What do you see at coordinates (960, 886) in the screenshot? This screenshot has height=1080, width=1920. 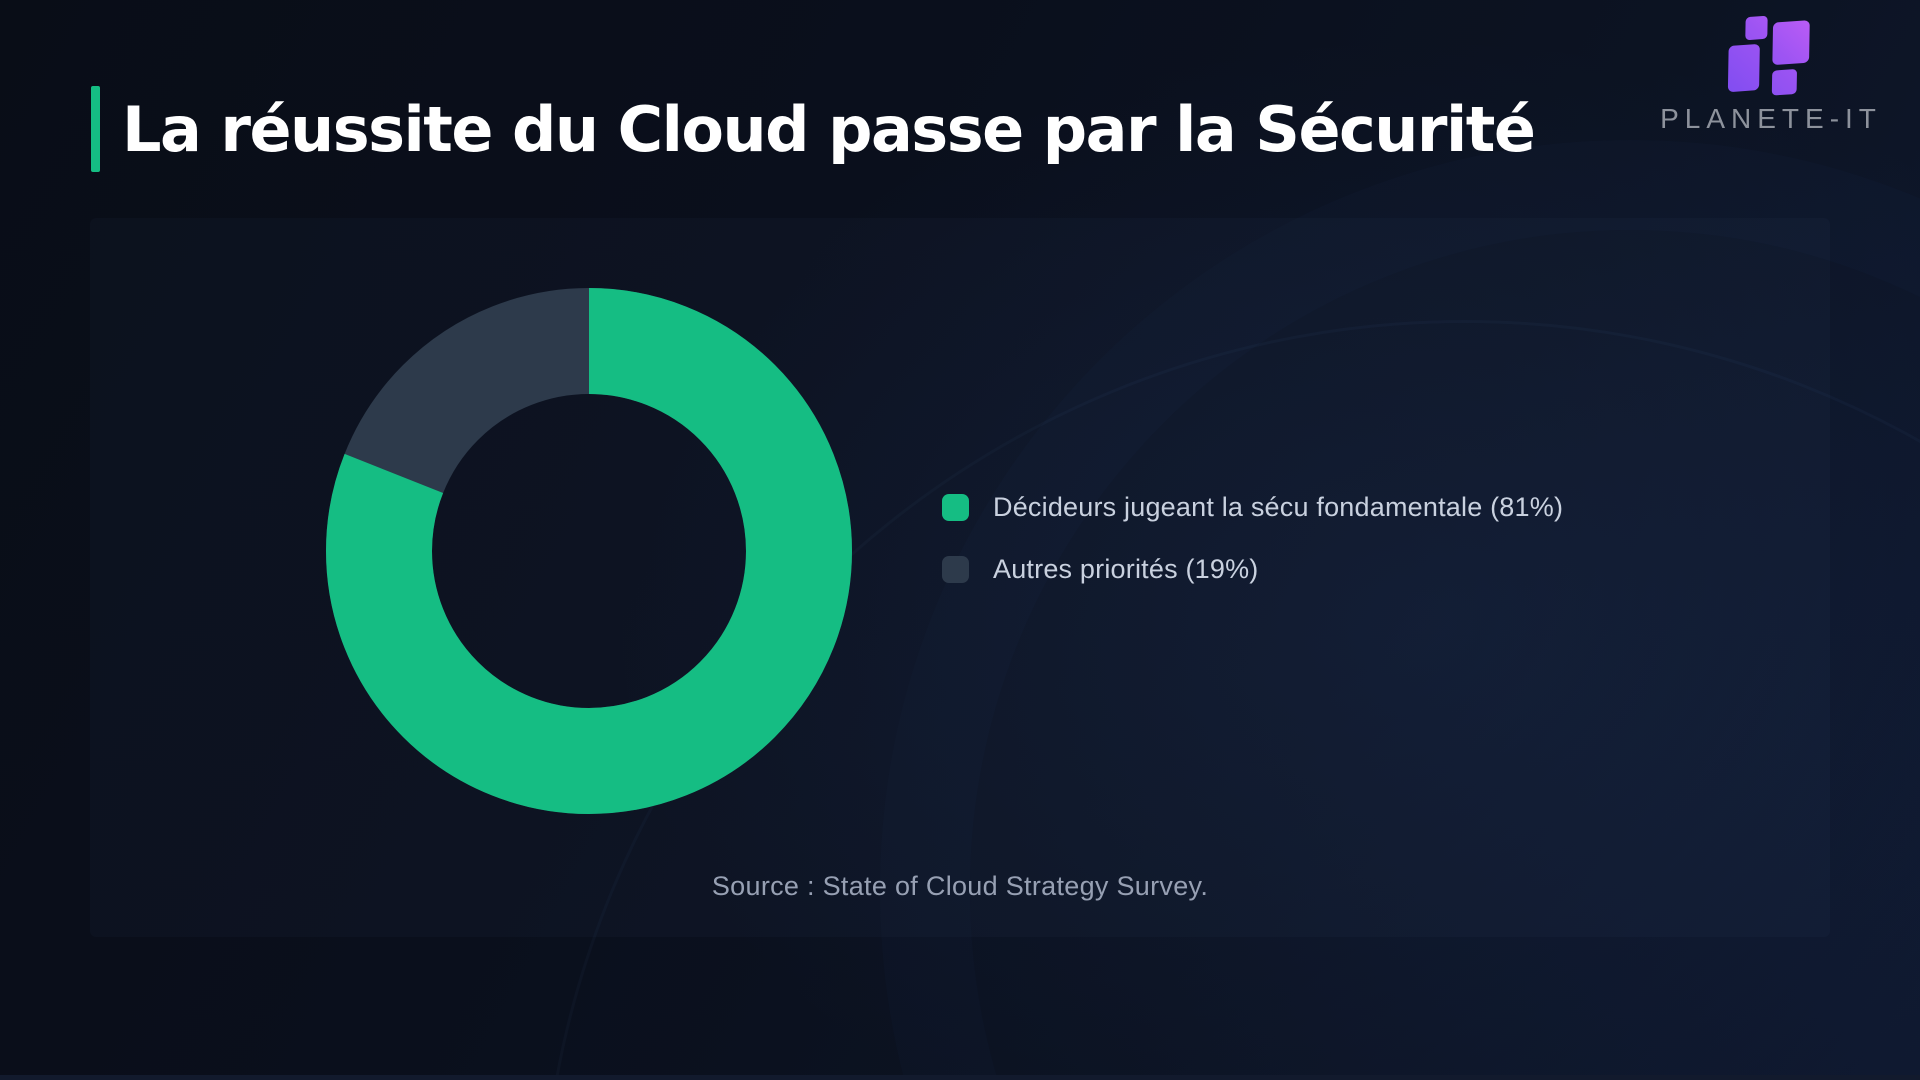 I see `source-caption: Source : State of Cloud Strategy Survey.` at bounding box center [960, 886].